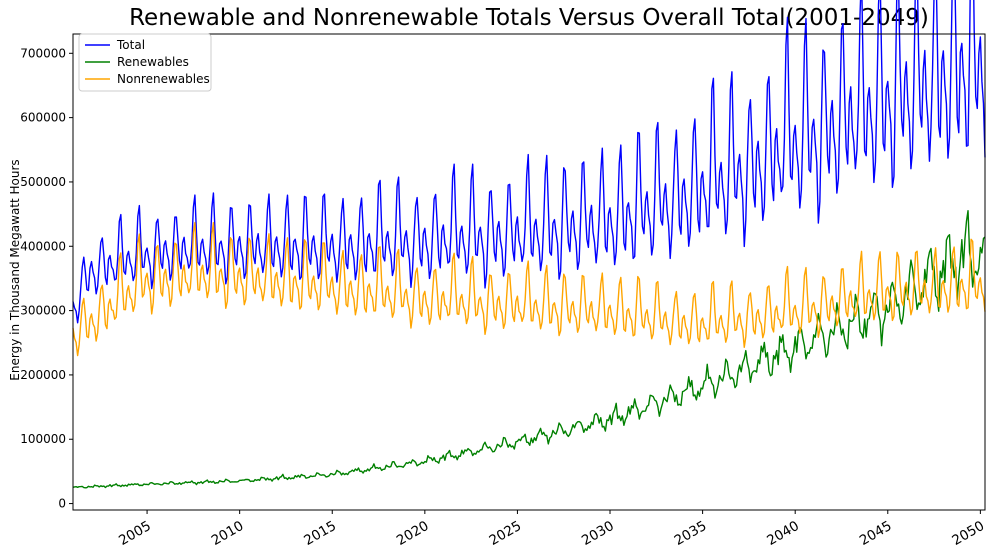 The height and width of the screenshot is (548, 998). I want to click on y-tick-label: 300000, so click(43, 311).